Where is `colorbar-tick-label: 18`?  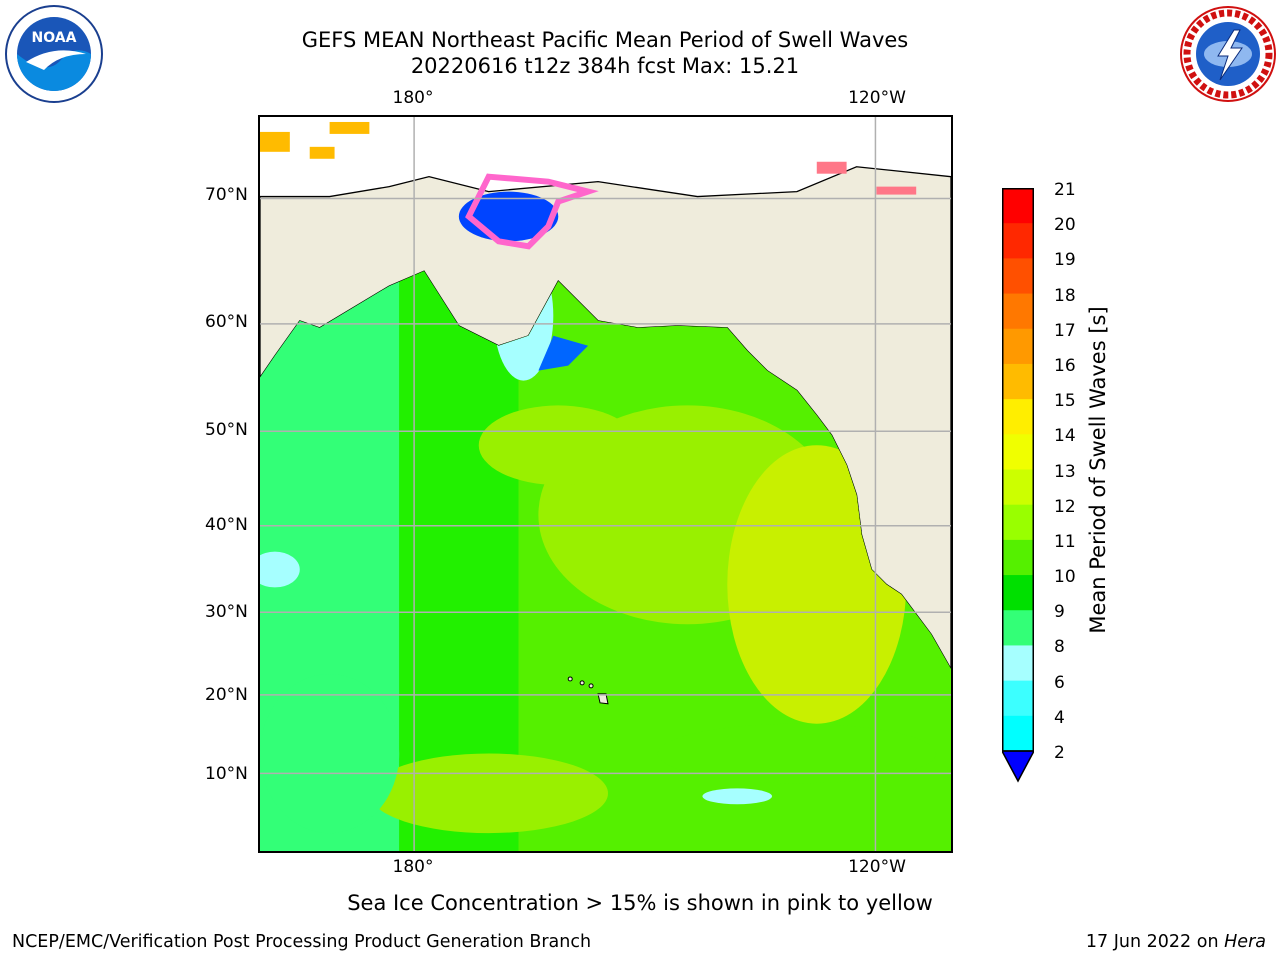 colorbar-tick-label: 18 is located at coordinates (1065, 295).